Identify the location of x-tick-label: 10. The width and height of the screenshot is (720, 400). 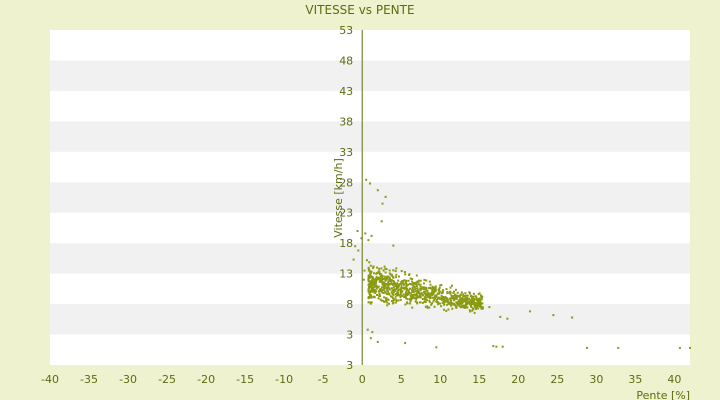
(440, 379).